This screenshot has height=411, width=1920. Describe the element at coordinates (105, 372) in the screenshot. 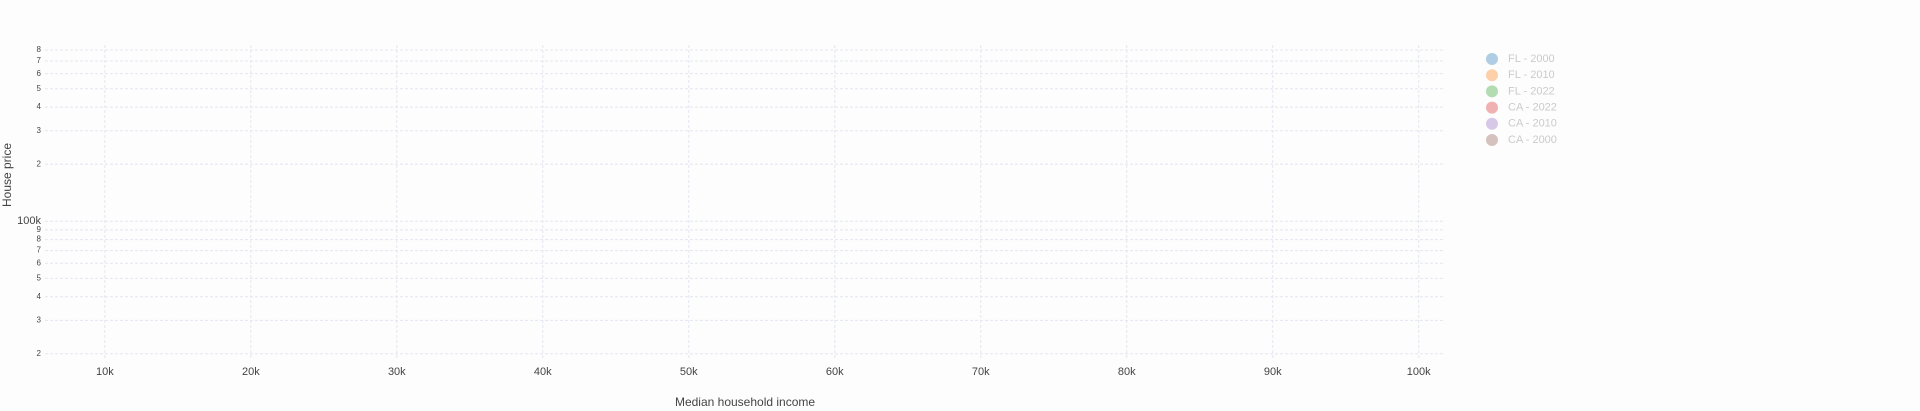

I see `x-tick-label: 10k` at that location.